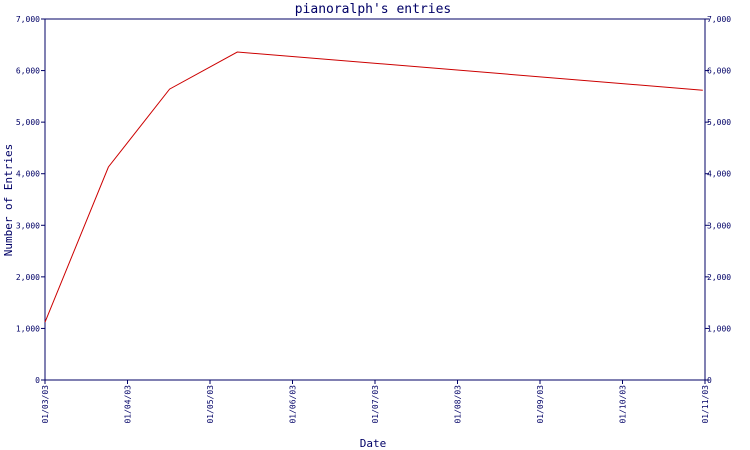 The image size is (750, 450). What do you see at coordinates (37, 380) in the screenshot?
I see `y-left-tick-label: 0` at bounding box center [37, 380].